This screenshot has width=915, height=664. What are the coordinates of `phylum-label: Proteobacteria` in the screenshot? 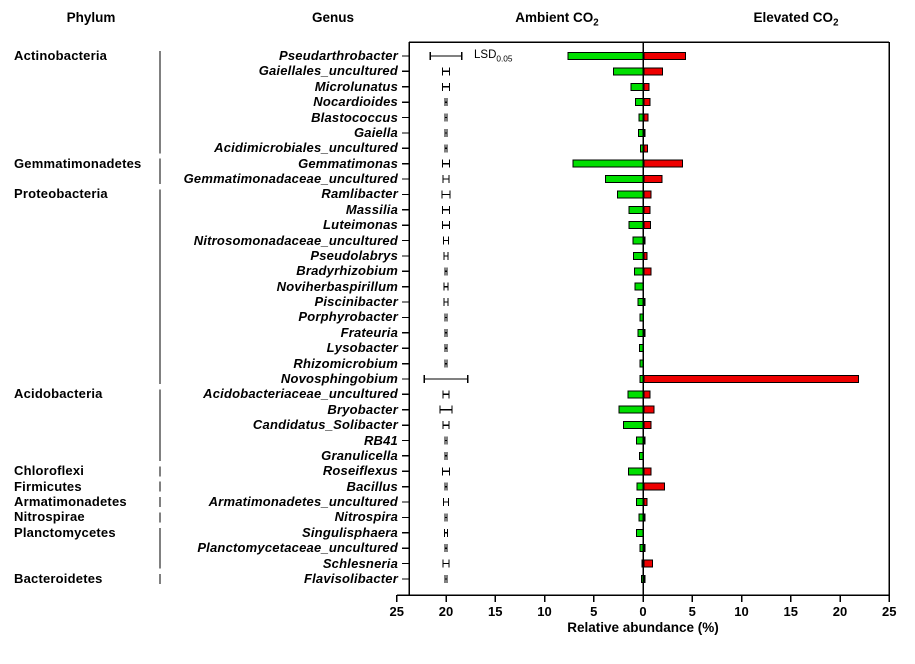 It's located at (61, 194).